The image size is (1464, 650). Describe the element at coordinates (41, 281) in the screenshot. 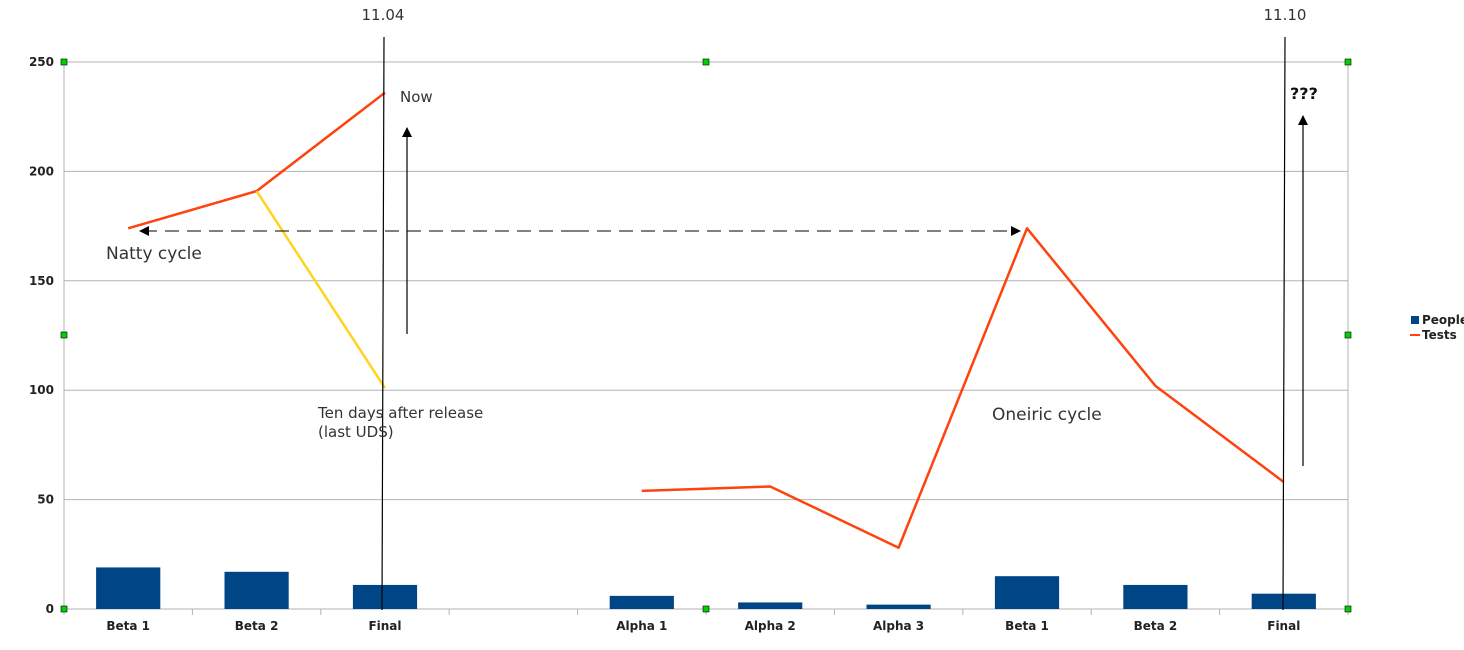

I see `y-tick-label: 150` at that location.